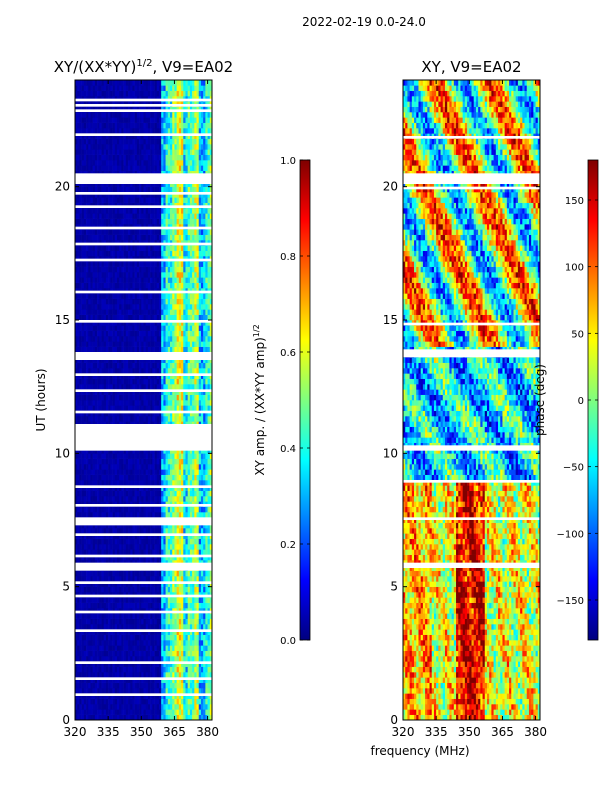 This screenshot has height=800, width=600. I want to click on colorbar-tick-label: 0, so click(581, 401).